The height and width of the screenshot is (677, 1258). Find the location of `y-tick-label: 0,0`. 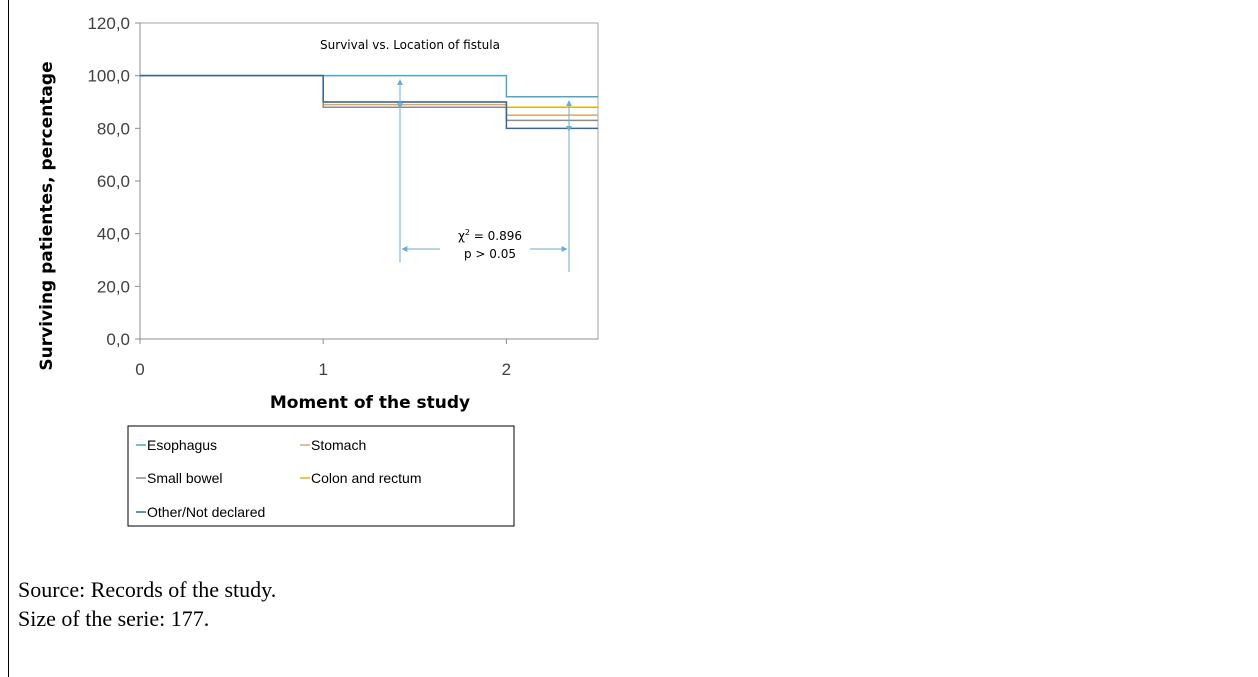

y-tick-label: 0,0 is located at coordinates (118, 339).